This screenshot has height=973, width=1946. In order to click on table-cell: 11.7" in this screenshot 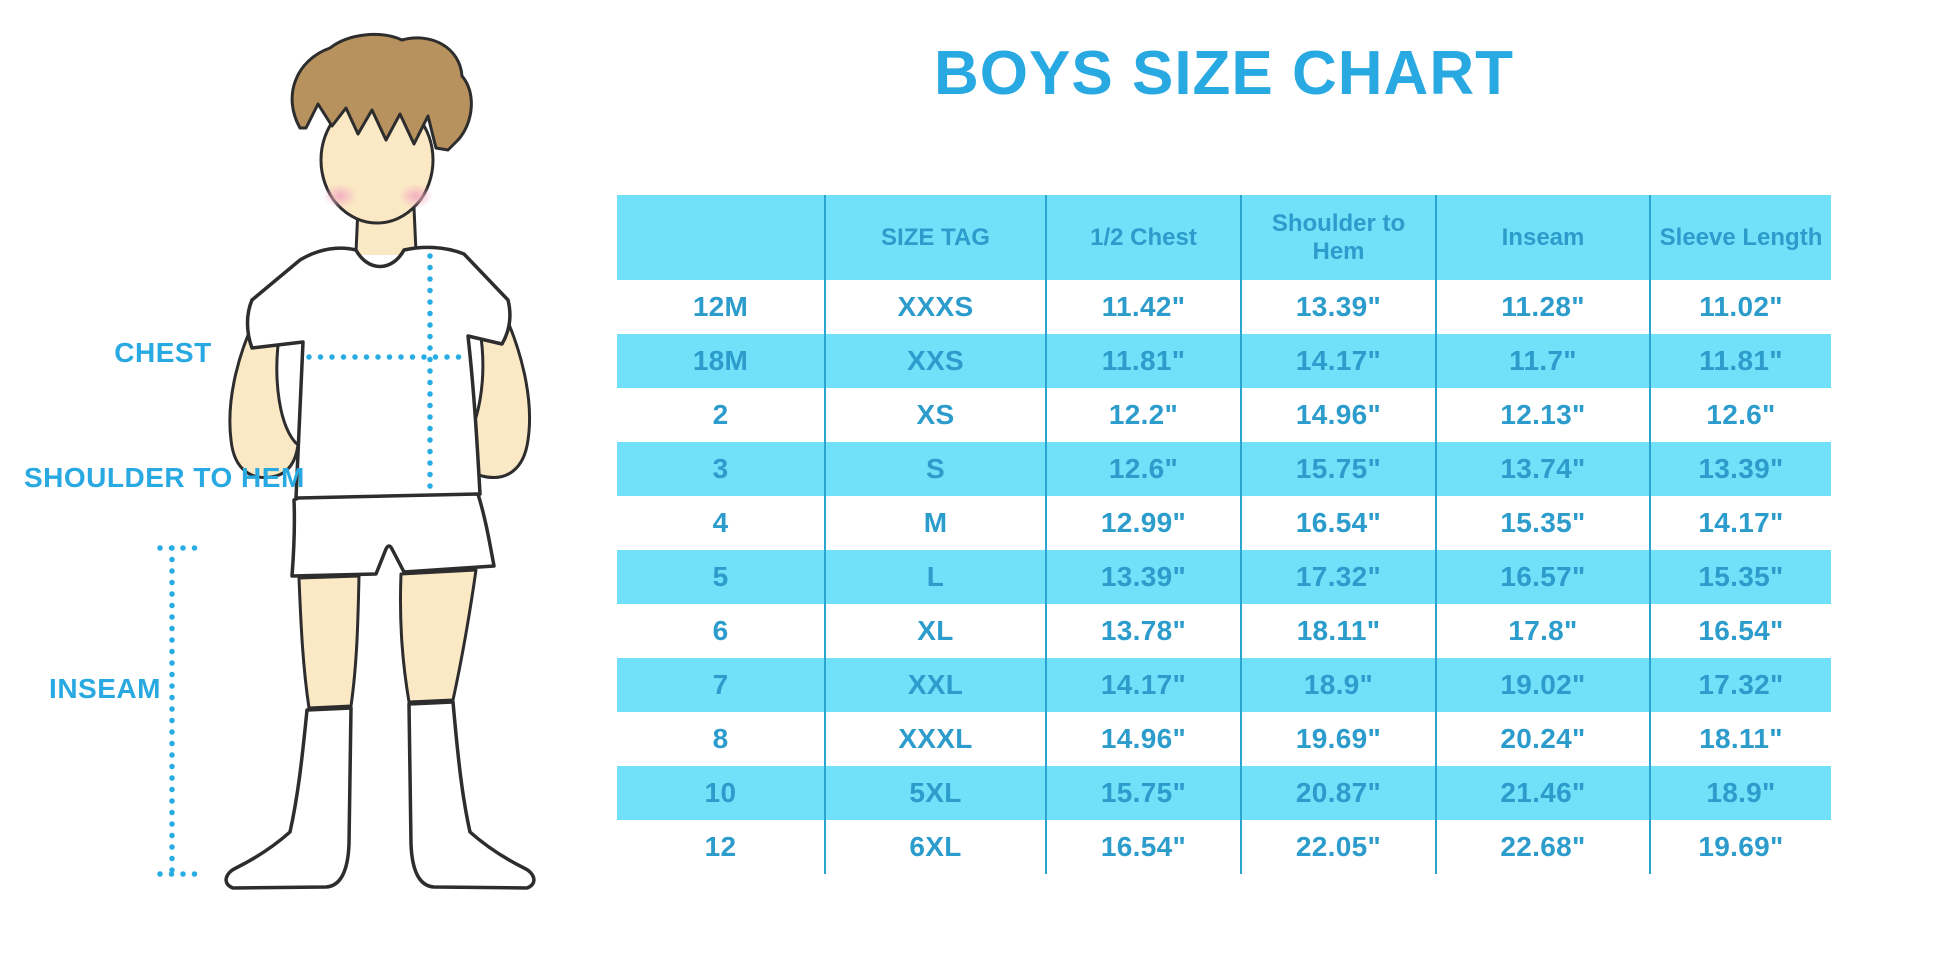, I will do `click(1542, 361)`.